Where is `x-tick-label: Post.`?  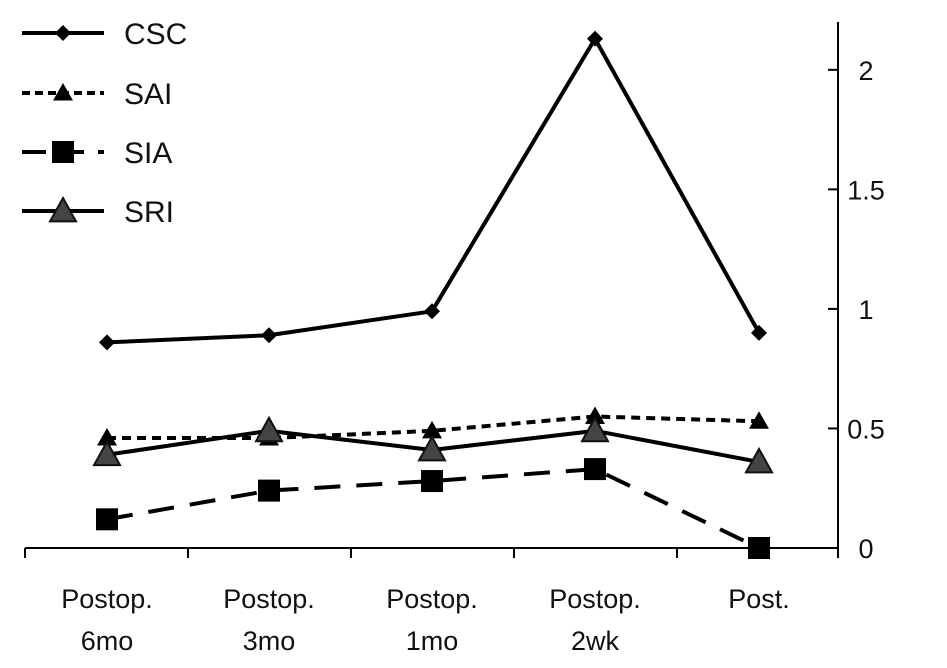
x-tick-label: Post. is located at coordinates (759, 599).